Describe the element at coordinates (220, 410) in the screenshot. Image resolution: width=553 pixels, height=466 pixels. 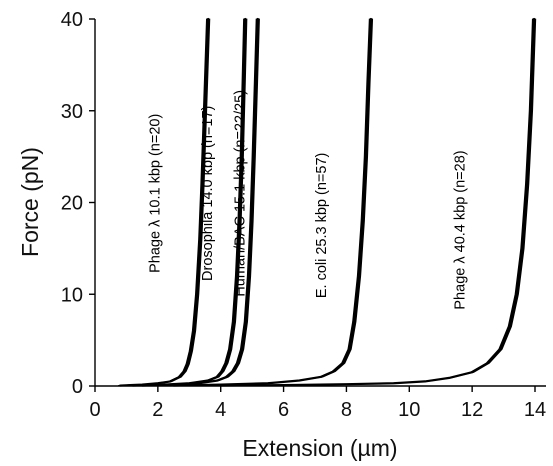
I see `x-tick-label: 4` at that location.